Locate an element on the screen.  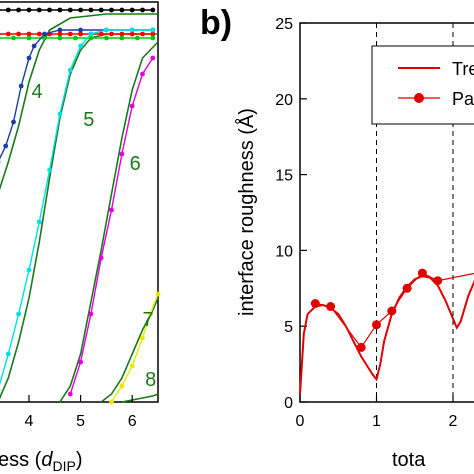
panel-b-ylabel: interface roughness (Å) is located at coordinates (246, 212).